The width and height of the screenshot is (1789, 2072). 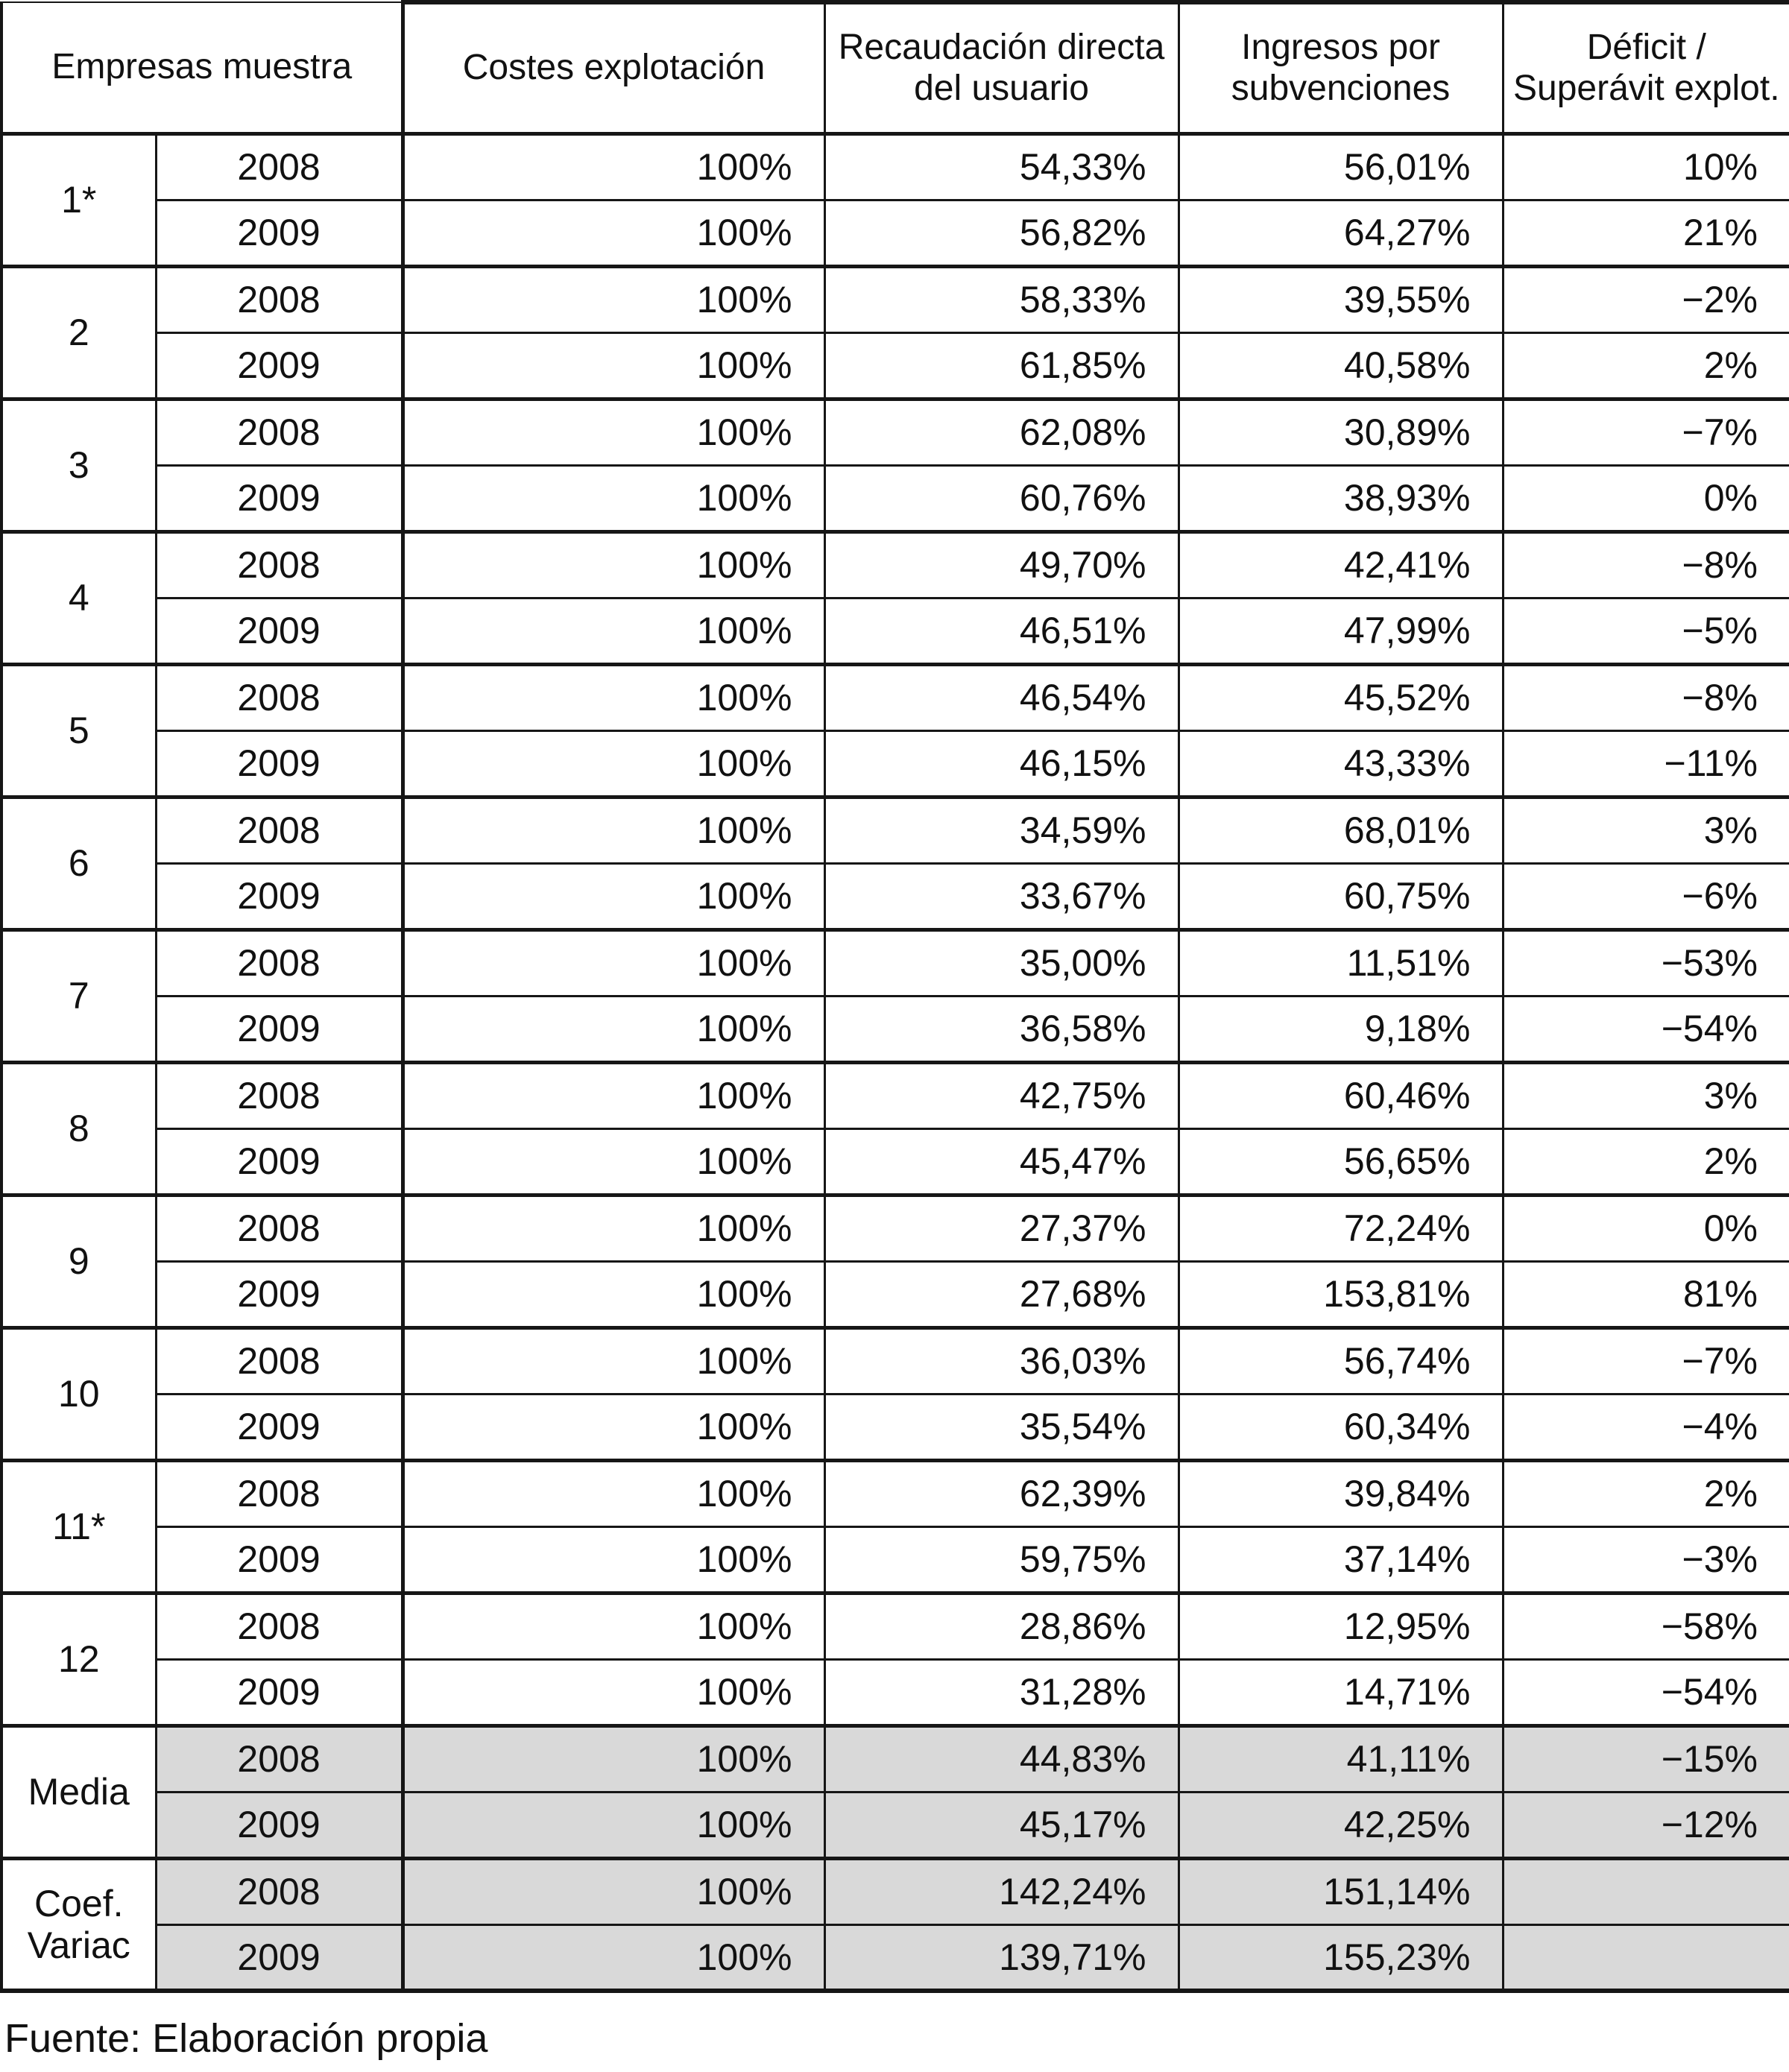 I want to click on table-row: 8 2008 100% 42,75% 60,46% 3%, so click(x=894, y=1128).